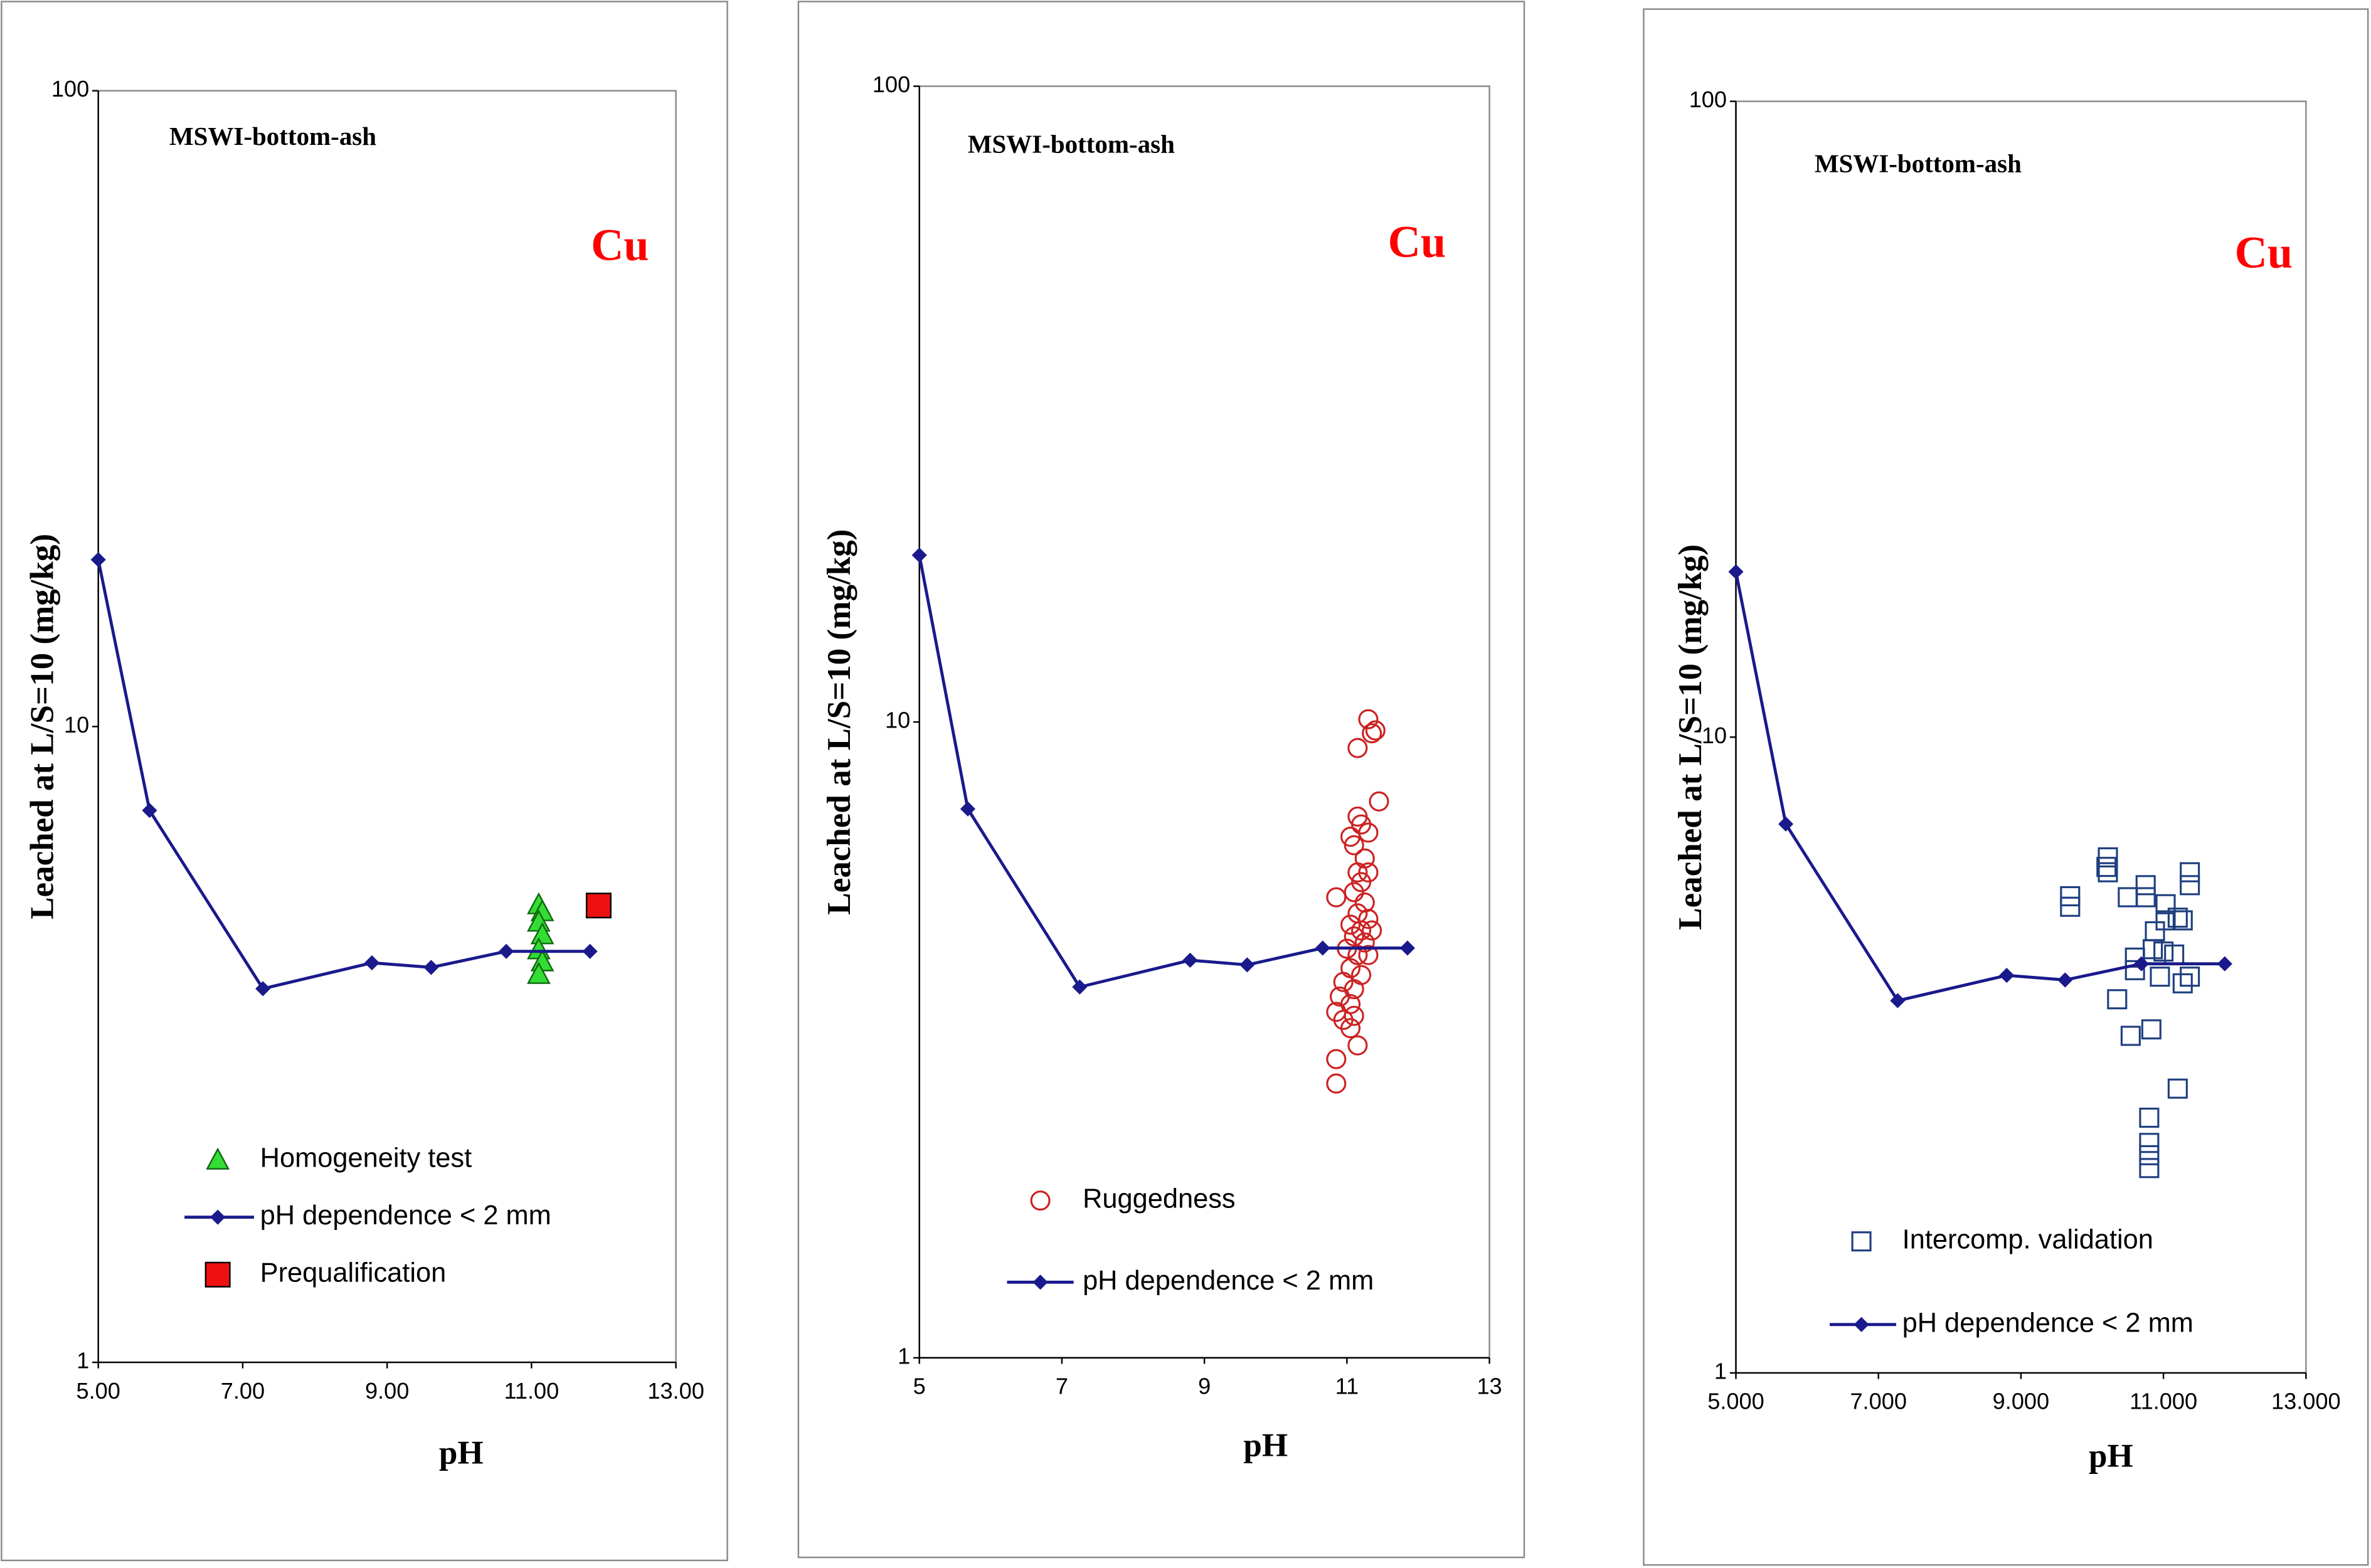 The height and width of the screenshot is (1568, 2371). I want to click on x-tick-label: 11.00, so click(531, 1391).